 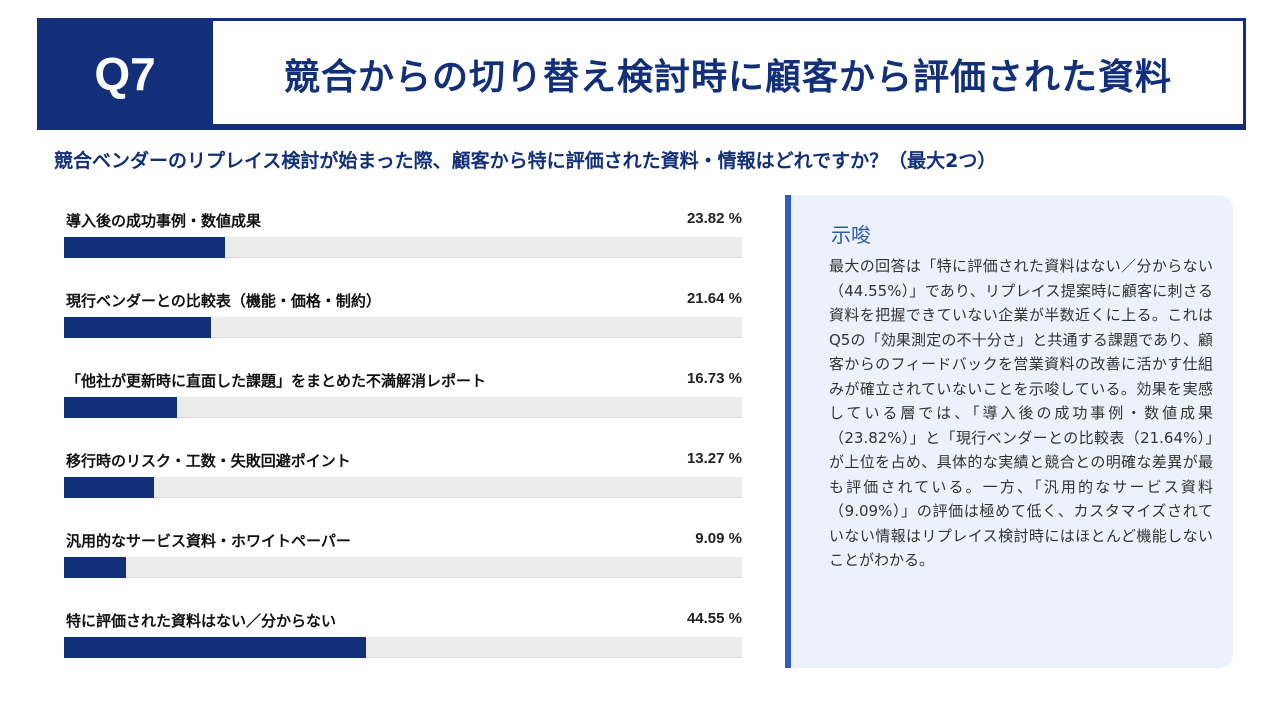 What do you see at coordinates (403, 630) in the screenshot?
I see `bar-row: 特に評価された資料はない／分からない 44.55 %` at bounding box center [403, 630].